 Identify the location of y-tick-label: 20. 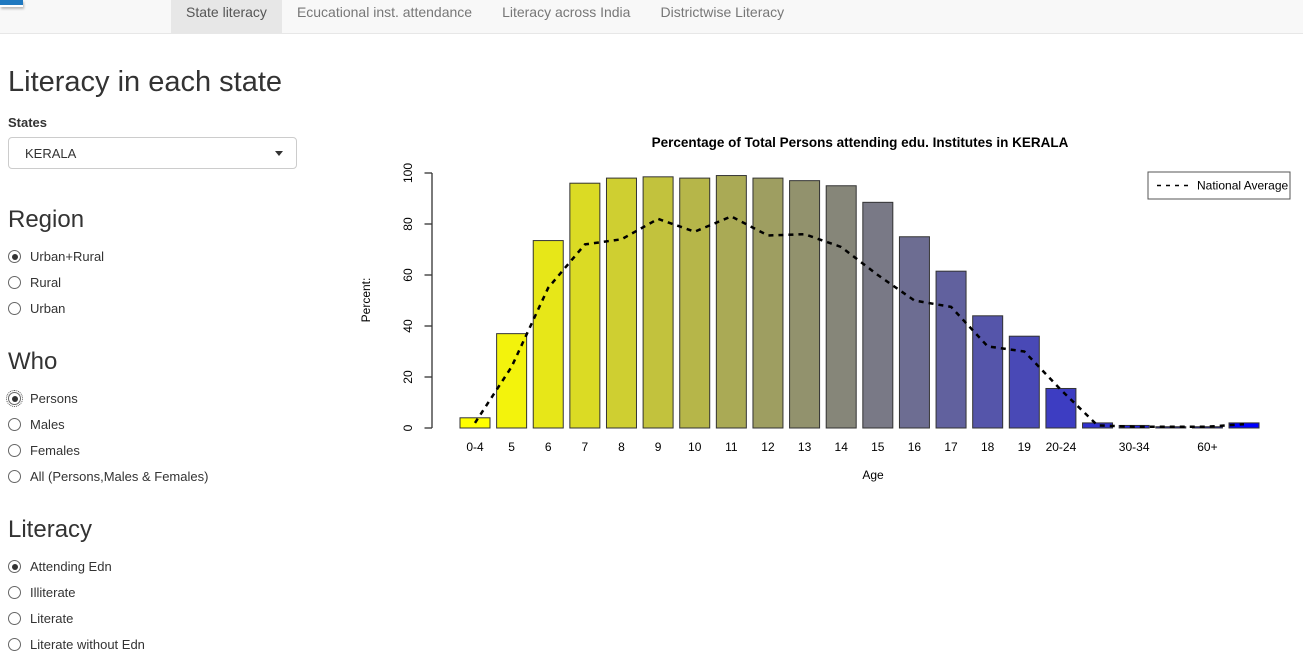
(408, 377).